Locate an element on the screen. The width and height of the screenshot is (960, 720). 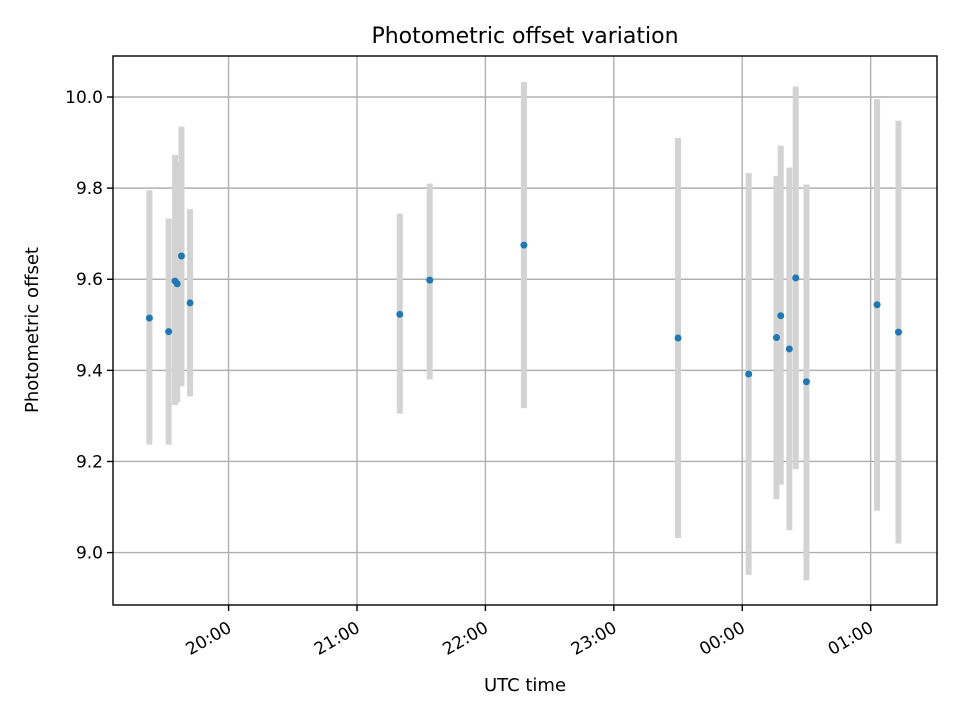
x-axis-ticks: 20:00 21:00 22:00 23:00 00:00 01:00 is located at coordinates (530, 632).